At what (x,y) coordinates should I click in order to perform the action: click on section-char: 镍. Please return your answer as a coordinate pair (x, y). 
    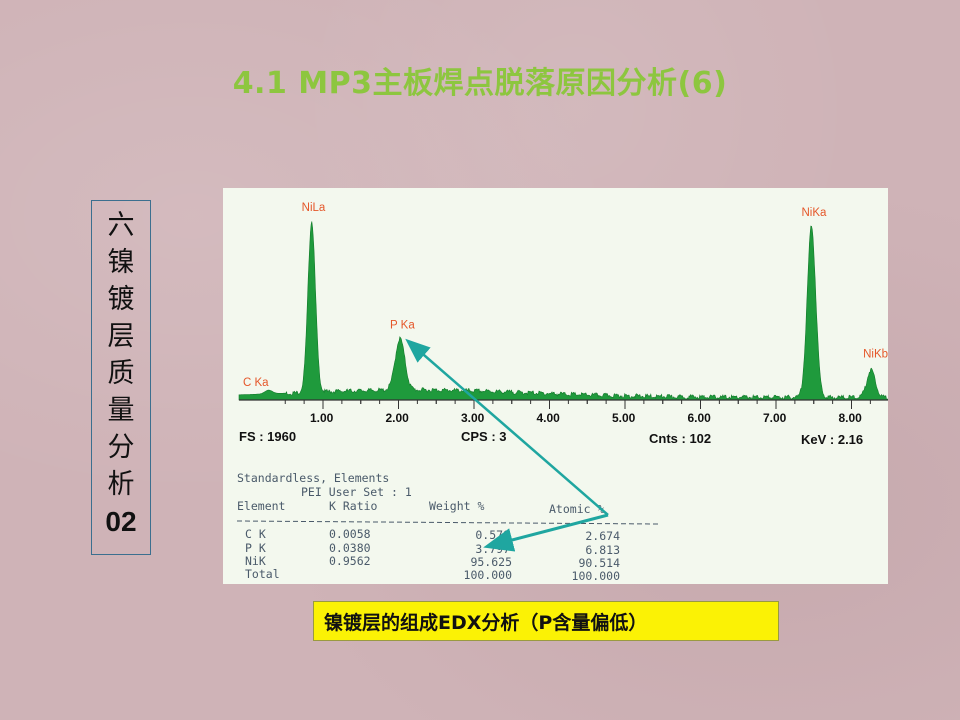
    Looking at the image, I should click on (121, 262).